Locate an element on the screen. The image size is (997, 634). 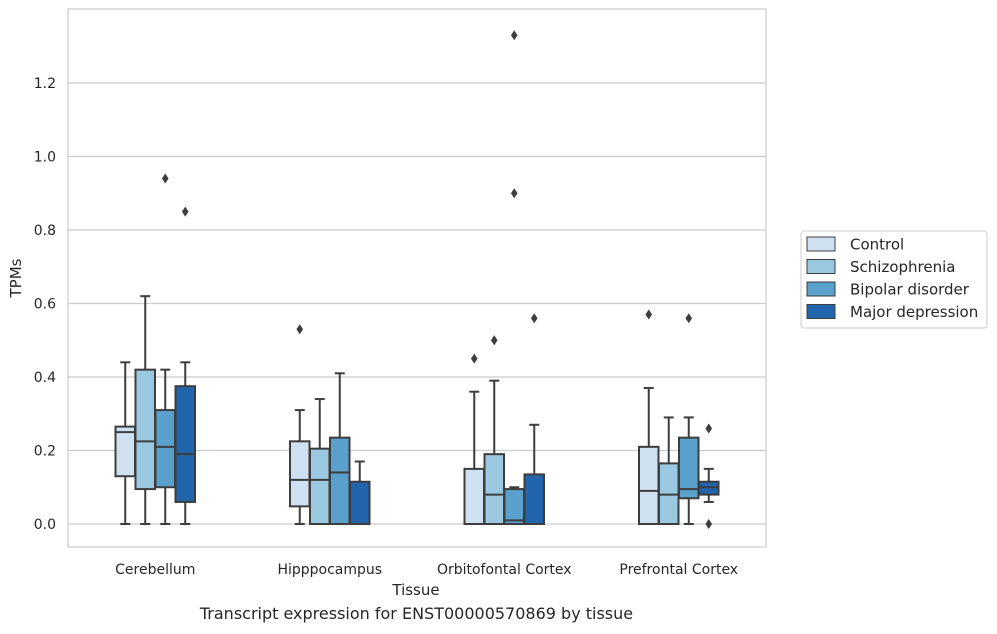
legend-label: Control is located at coordinates (877, 245).